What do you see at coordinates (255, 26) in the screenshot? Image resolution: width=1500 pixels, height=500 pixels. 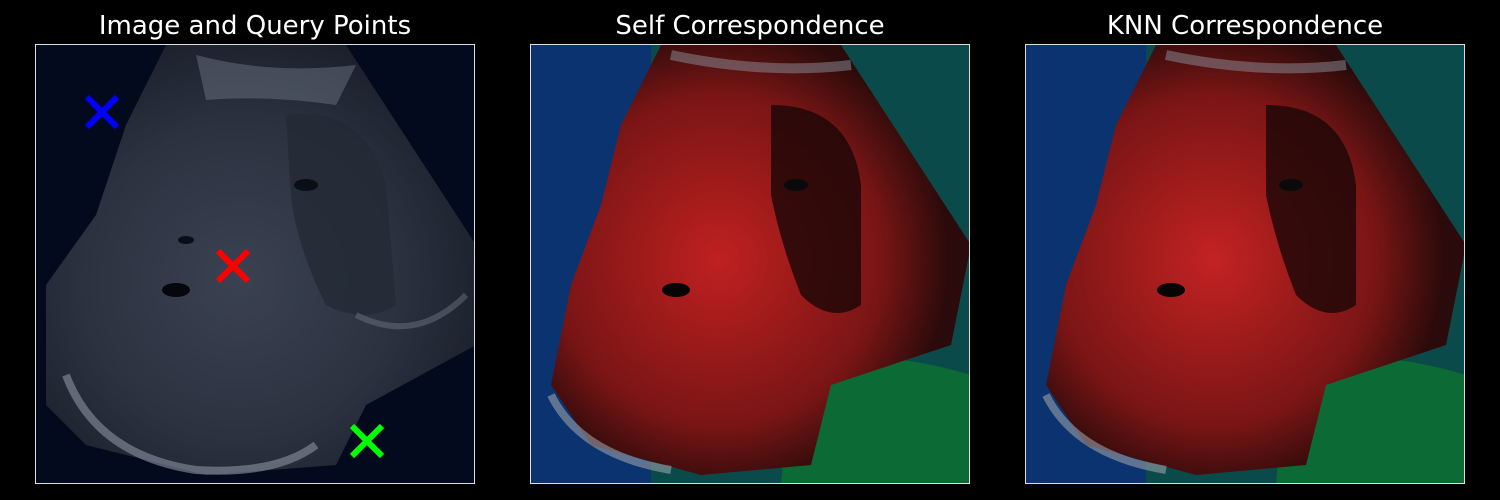 I see `panel-title-image: Image and Query Points` at bounding box center [255, 26].